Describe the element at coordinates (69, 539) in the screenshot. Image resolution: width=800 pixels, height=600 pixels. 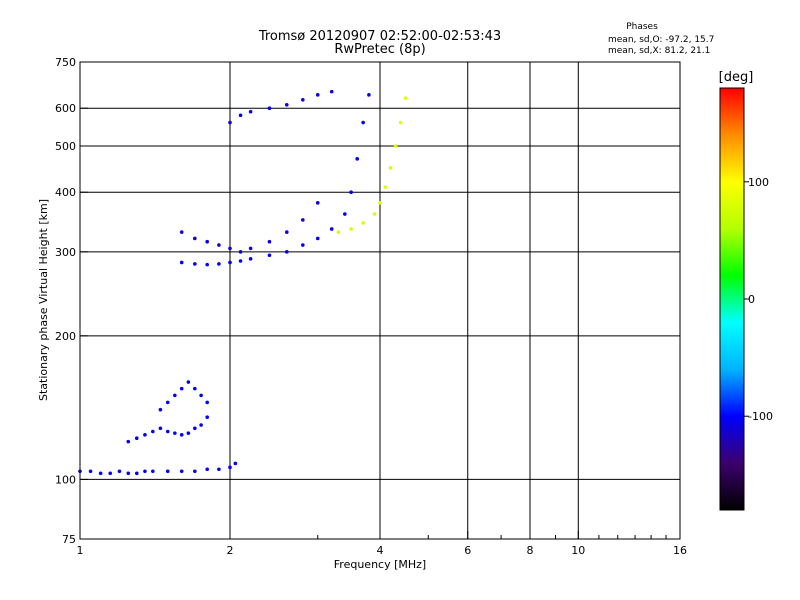
I see `y-tick-label: 75` at that location.